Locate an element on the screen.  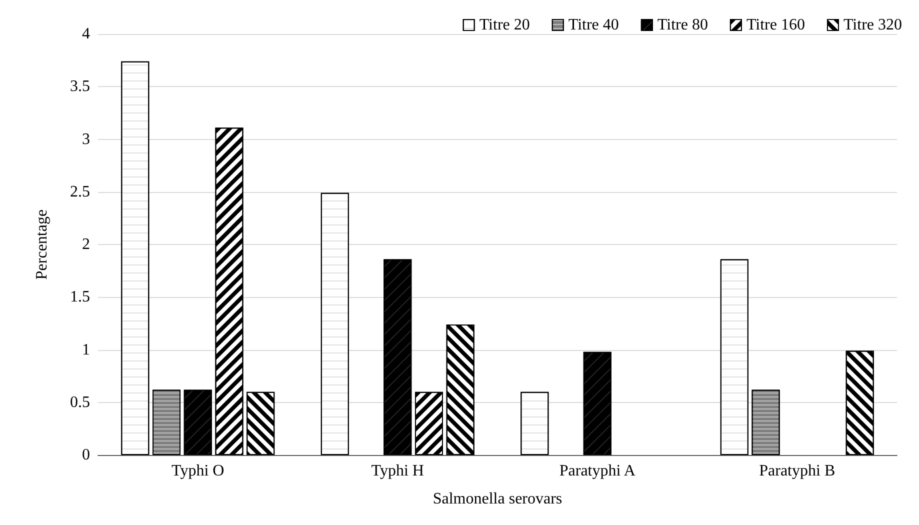
legend-label: Titre 20 is located at coordinates (504, 25).